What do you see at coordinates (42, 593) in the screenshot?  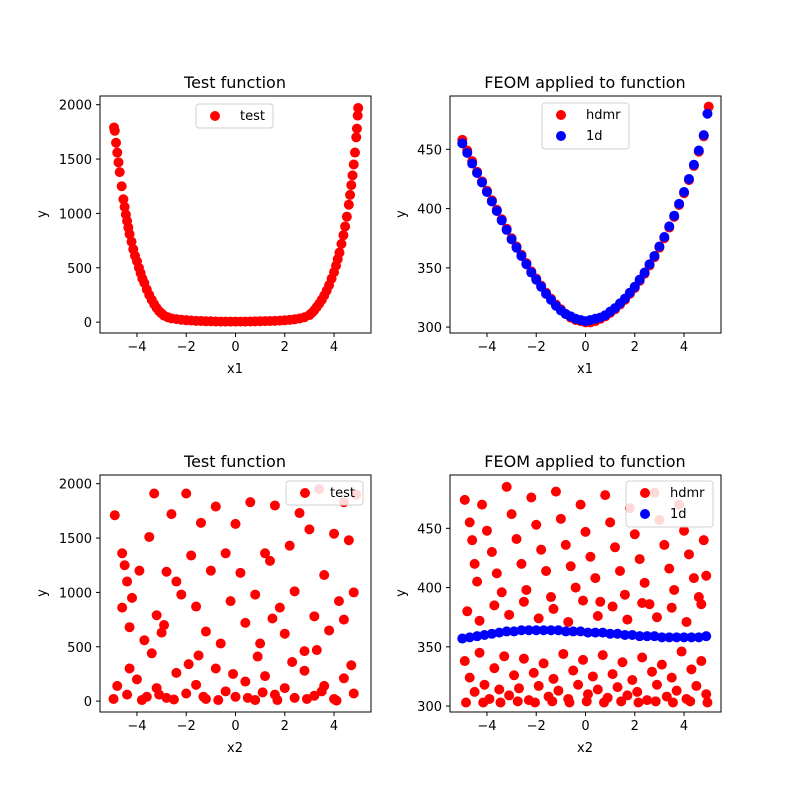 I see `y-axis-label: y` at bounding box center [42, 593].